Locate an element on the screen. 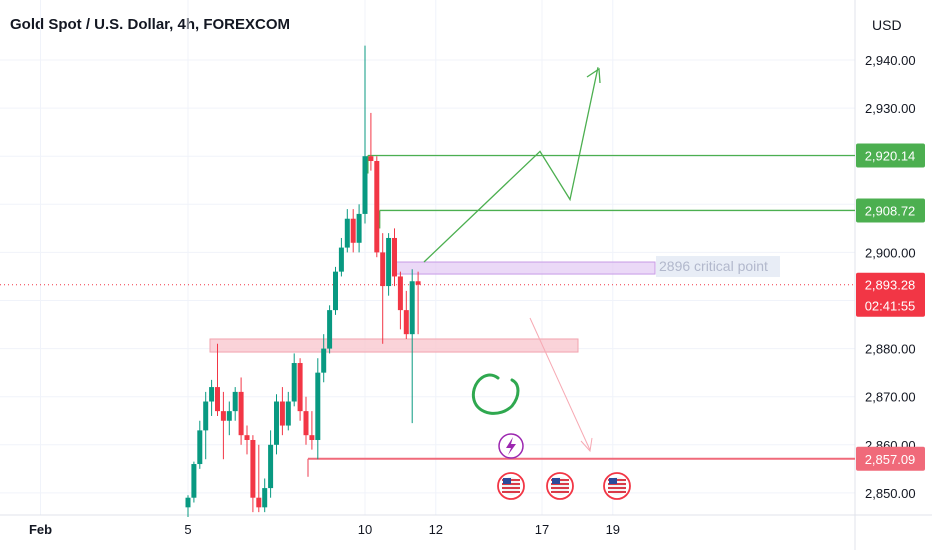  hand-drawn-circle is located at coordinates (495, 394).